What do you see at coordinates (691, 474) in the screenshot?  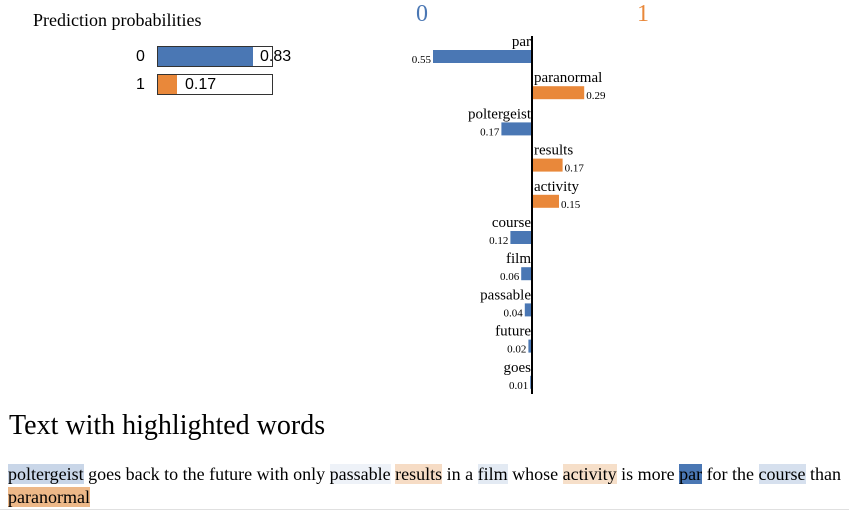 I see `highlighted-word: par` at bounding box center [691, 474].